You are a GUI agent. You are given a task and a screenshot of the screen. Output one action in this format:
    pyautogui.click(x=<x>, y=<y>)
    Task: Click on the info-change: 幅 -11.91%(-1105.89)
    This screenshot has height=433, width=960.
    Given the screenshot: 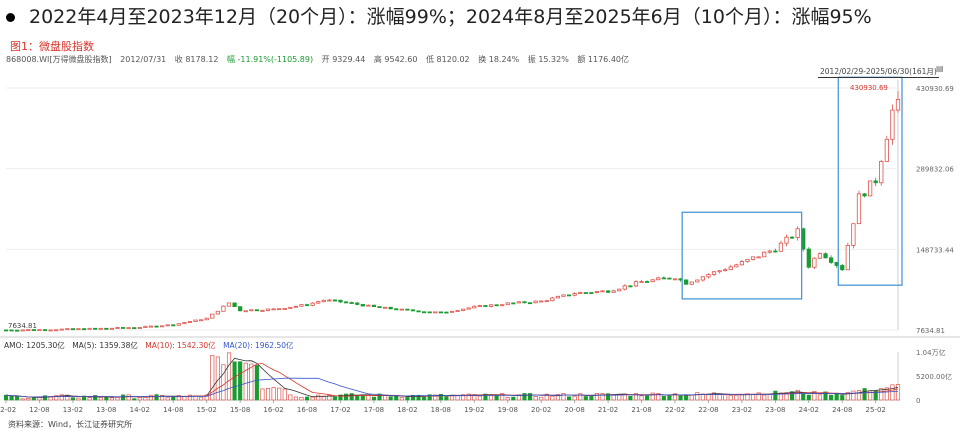 What is the action you would take?
    pyautogui.click(x=270, y=59)
    